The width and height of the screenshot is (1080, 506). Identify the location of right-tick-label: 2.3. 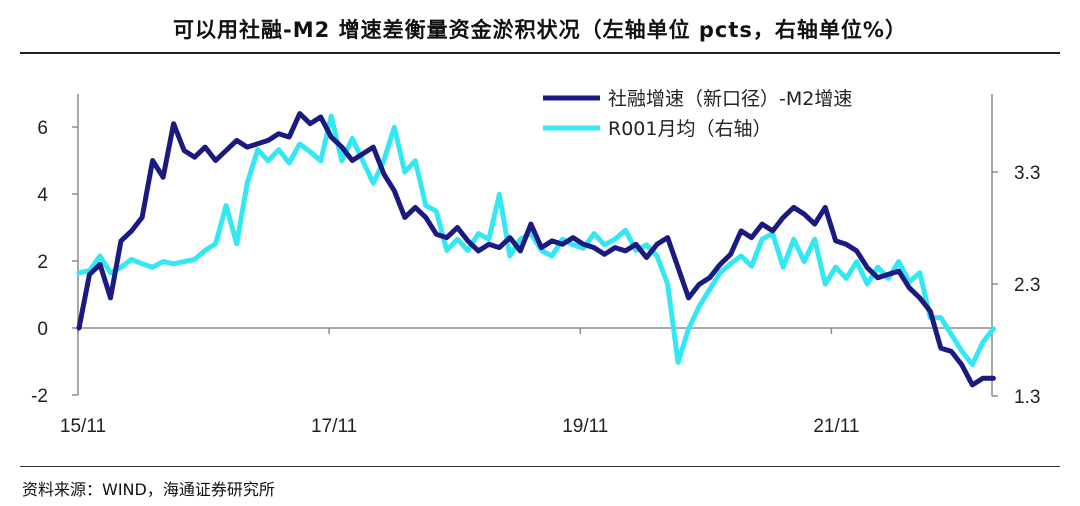
(1027, 285).